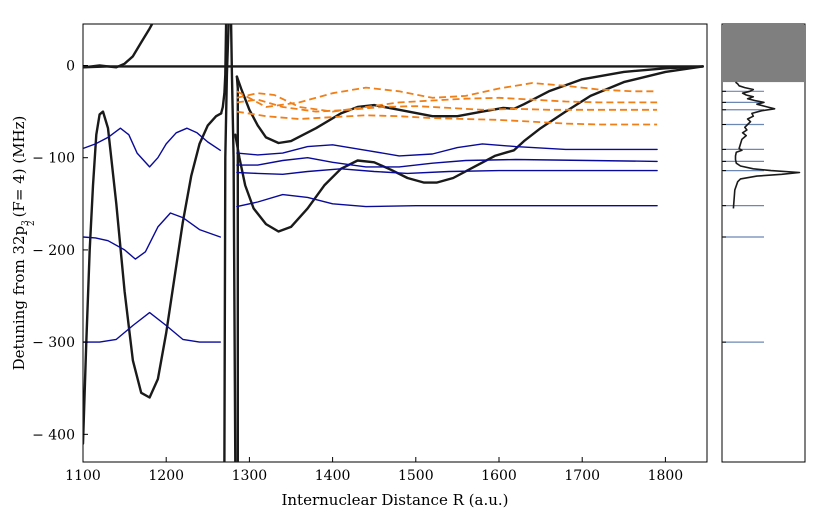  Describe the element at coordinates (393, 67) in the screenshot. I see `series-potential-zero` at that location.